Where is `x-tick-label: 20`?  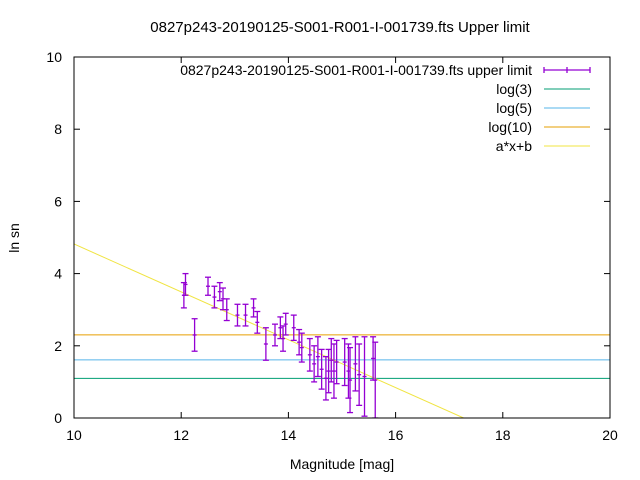 x-tick-label: 20 is located at coordinates (610, 435).